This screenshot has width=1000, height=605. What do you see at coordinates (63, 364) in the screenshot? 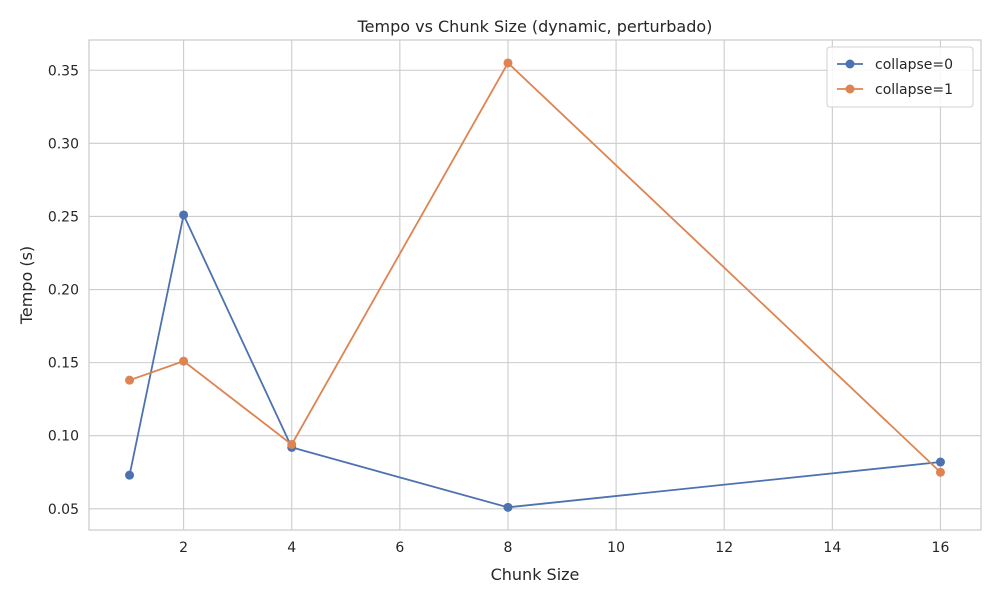
I see `y-tick-label: 0.15` at bounding box center [63, 364].